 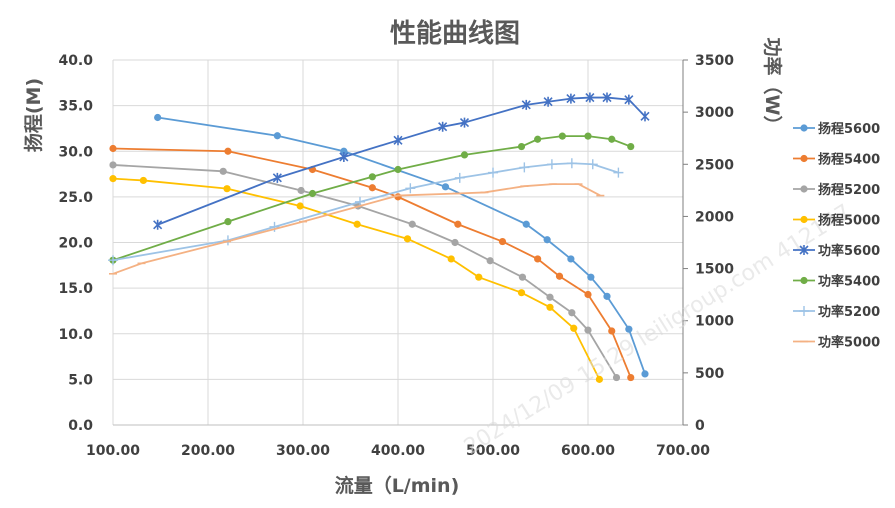 I want to click on legend-label: 扬程5400, so click(x=849, y=160).